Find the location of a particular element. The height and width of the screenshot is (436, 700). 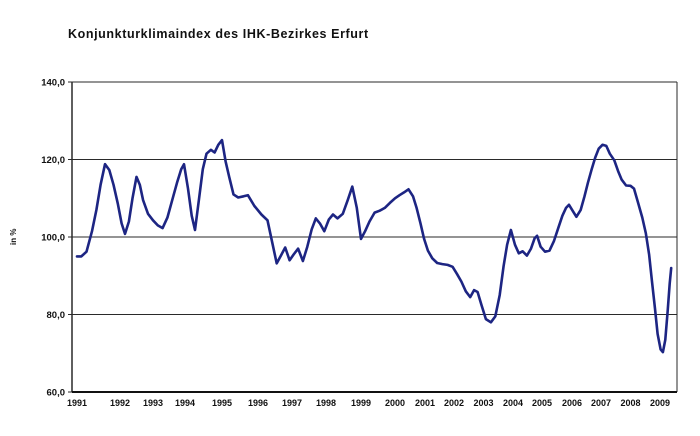

x-axis-tick-label: 2002 is located at coordinates (454, 403).